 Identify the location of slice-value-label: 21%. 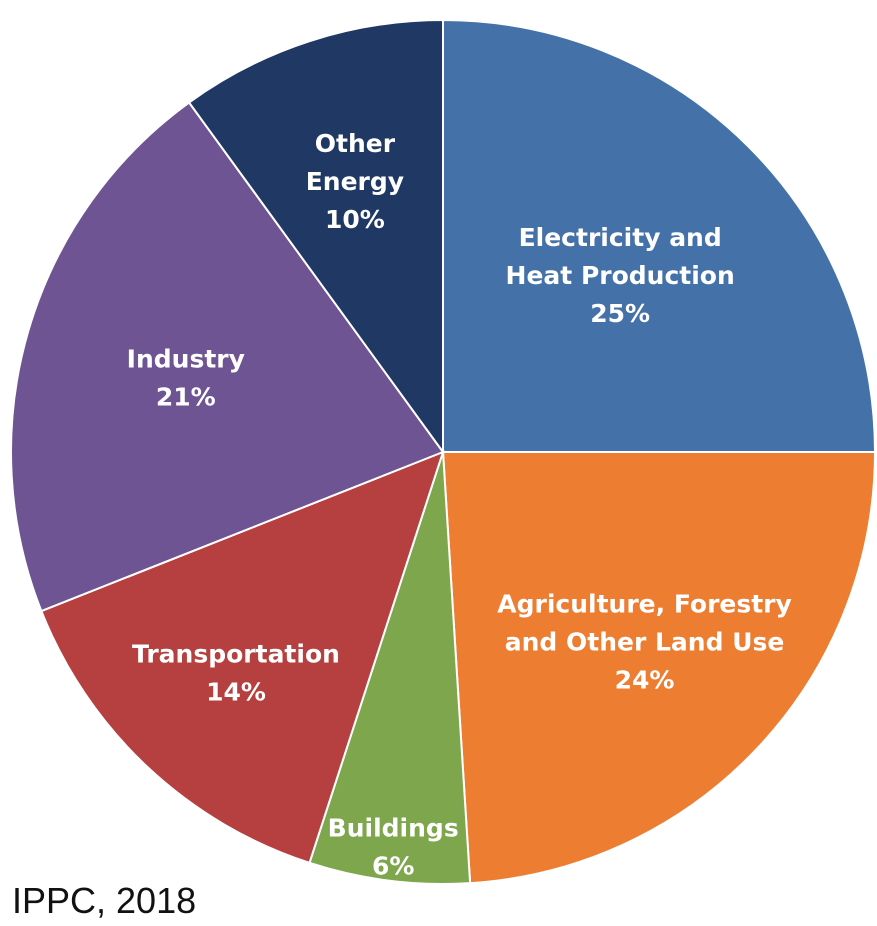
(186, 396).